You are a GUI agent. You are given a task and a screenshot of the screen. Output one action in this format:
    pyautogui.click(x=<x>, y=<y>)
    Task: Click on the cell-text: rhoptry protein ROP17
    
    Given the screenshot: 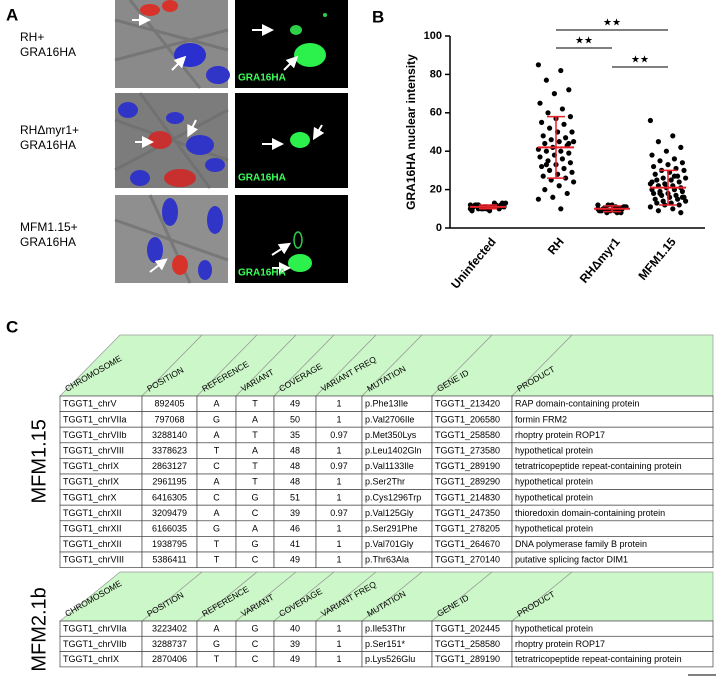 What is the action you would take?
    pyautogui.click(x=560, y=435)
    